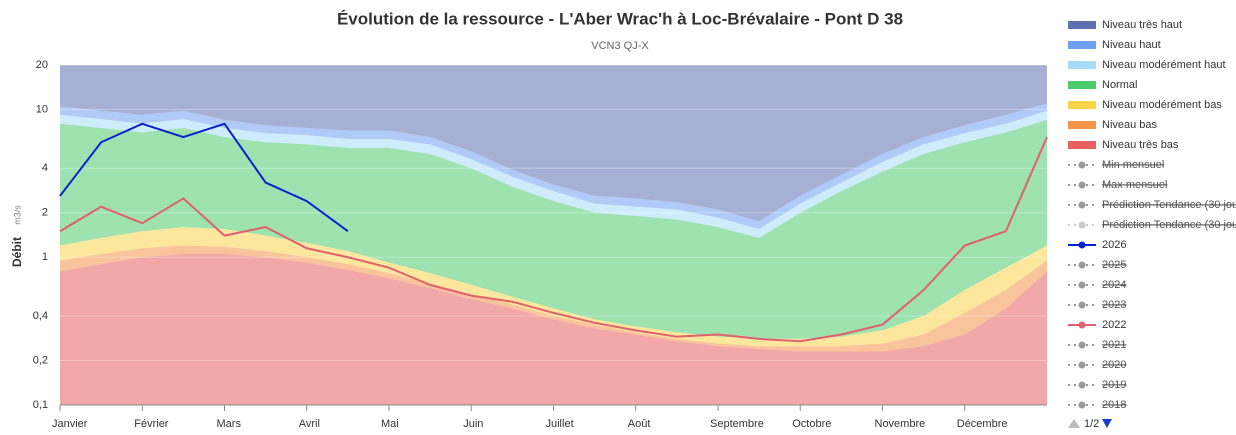 This screenshot has height=435, width=1236. I want to click on x-tick-label: Décembre, so click(982, 424).